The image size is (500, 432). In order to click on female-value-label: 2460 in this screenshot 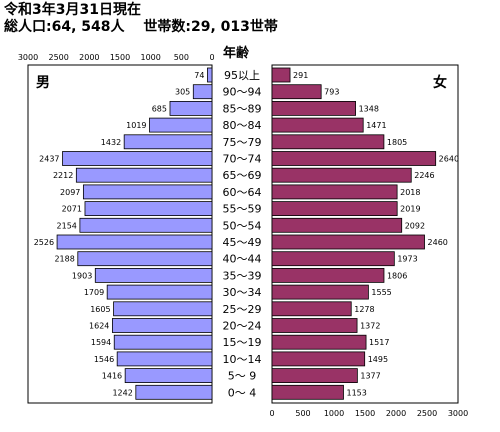, I will do `click(438, 242)`.